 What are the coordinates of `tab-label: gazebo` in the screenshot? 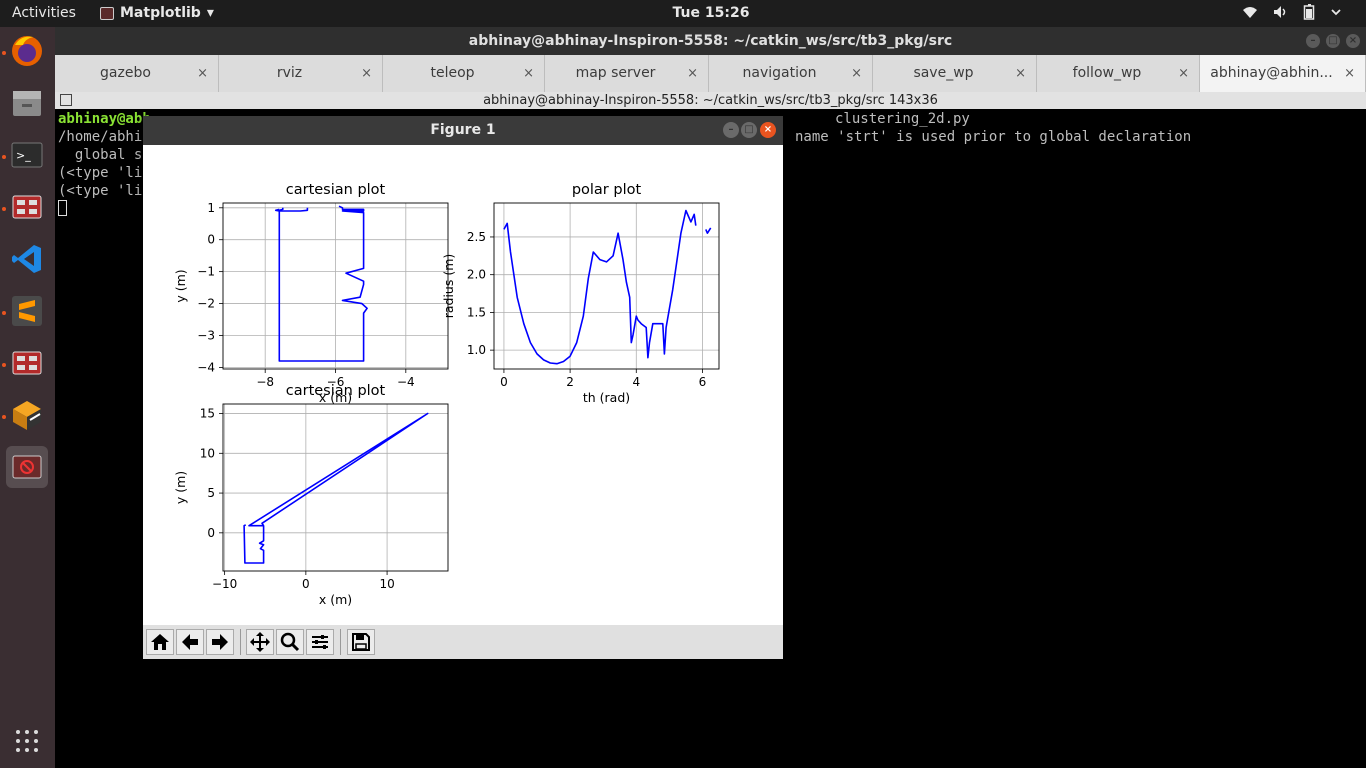 It's located at (125, 73).